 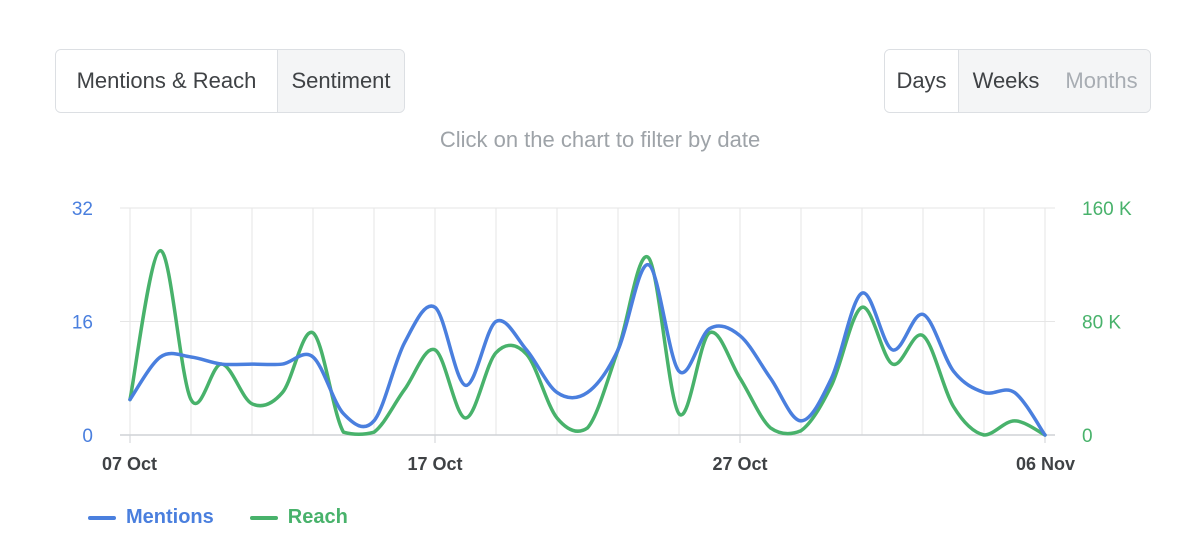 What do you see at coordinates (129, 464) in the screenshot?
I see `x-tick-label: 07 Oct` at bounding box center [129, 464].